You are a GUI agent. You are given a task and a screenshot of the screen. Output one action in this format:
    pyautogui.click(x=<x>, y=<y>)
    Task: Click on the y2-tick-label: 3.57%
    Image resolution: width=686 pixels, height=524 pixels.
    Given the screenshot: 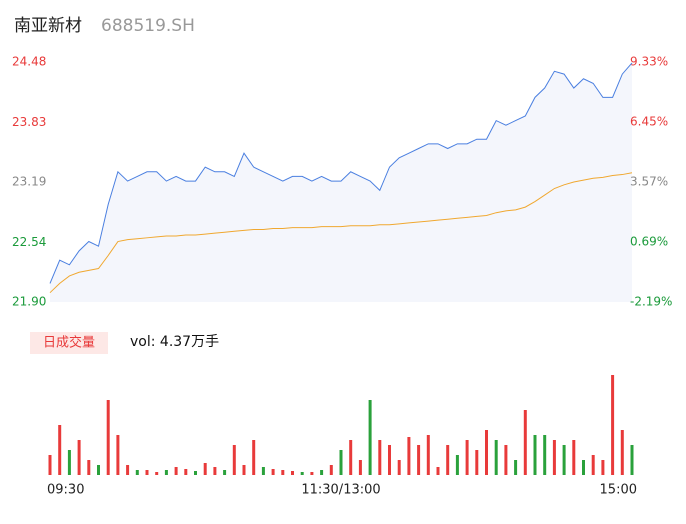 What is the action you would take?
    pyautogui.click(x=649, y=182)
    